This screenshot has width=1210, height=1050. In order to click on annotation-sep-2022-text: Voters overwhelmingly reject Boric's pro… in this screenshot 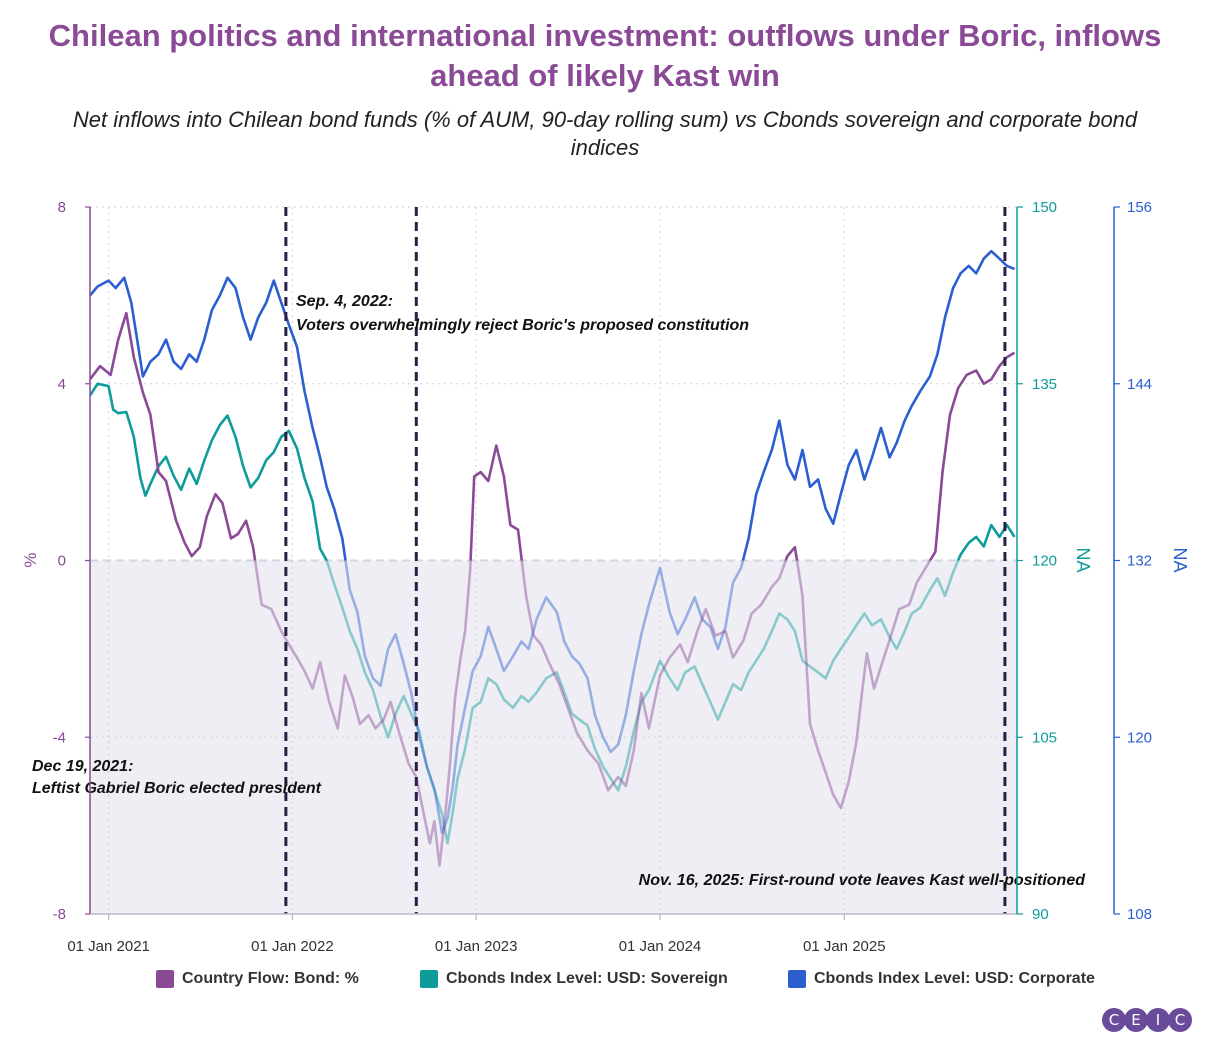, I will do `click(522, 325)`.